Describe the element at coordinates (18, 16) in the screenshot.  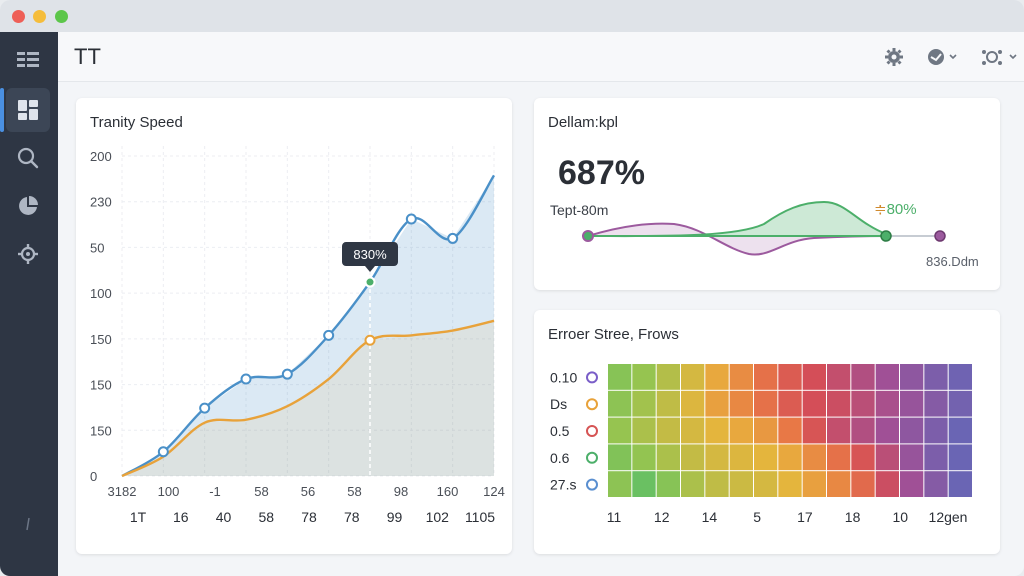
I see `close-window-button` at that location.